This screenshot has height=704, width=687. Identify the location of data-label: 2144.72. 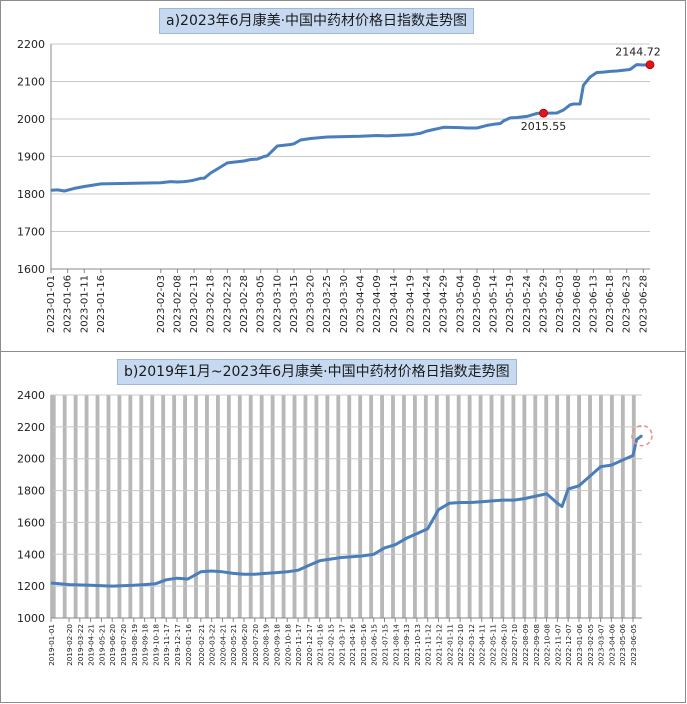
(638, 52).